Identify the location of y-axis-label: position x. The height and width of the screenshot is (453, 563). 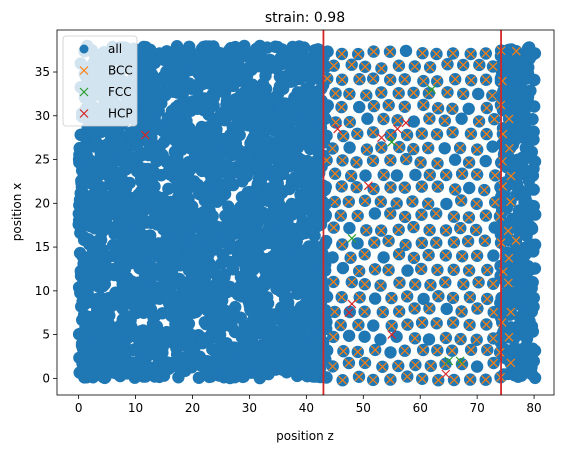
(17, 212).